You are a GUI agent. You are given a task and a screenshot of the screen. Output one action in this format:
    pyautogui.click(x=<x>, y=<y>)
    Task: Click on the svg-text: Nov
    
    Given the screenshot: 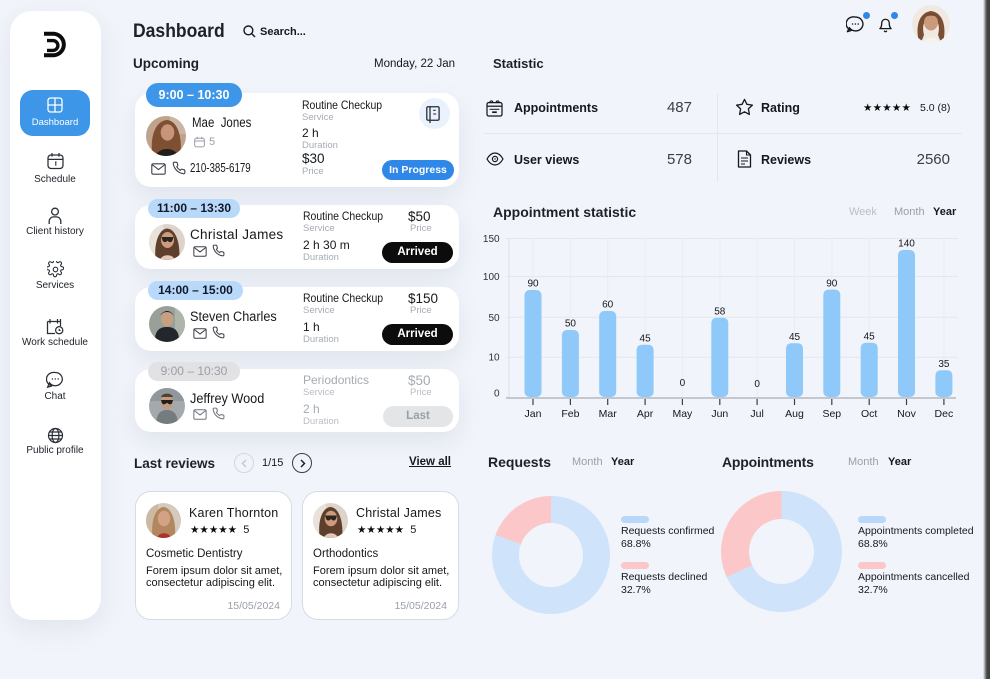 What is the action you would take?
    pyautogui.click(x=906, y=414)
    